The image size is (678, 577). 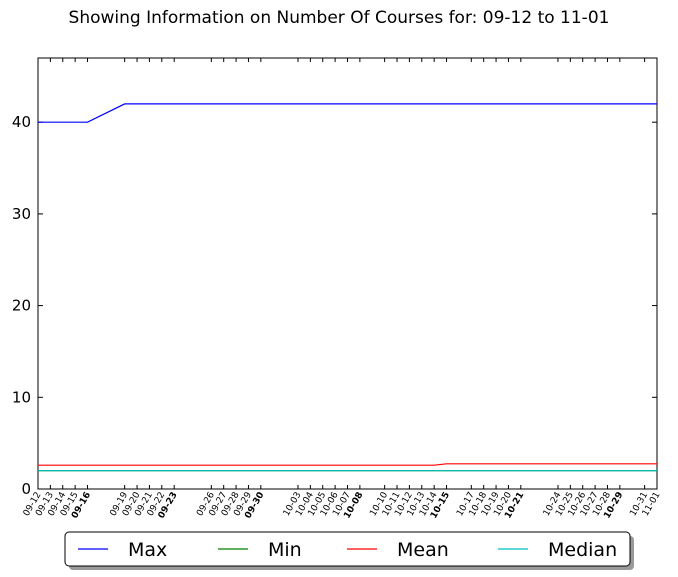 What do you see at coordinates (21, 397) in the screenshot?
I see `y-tick-label: 10` at bounding box center [21, 397].